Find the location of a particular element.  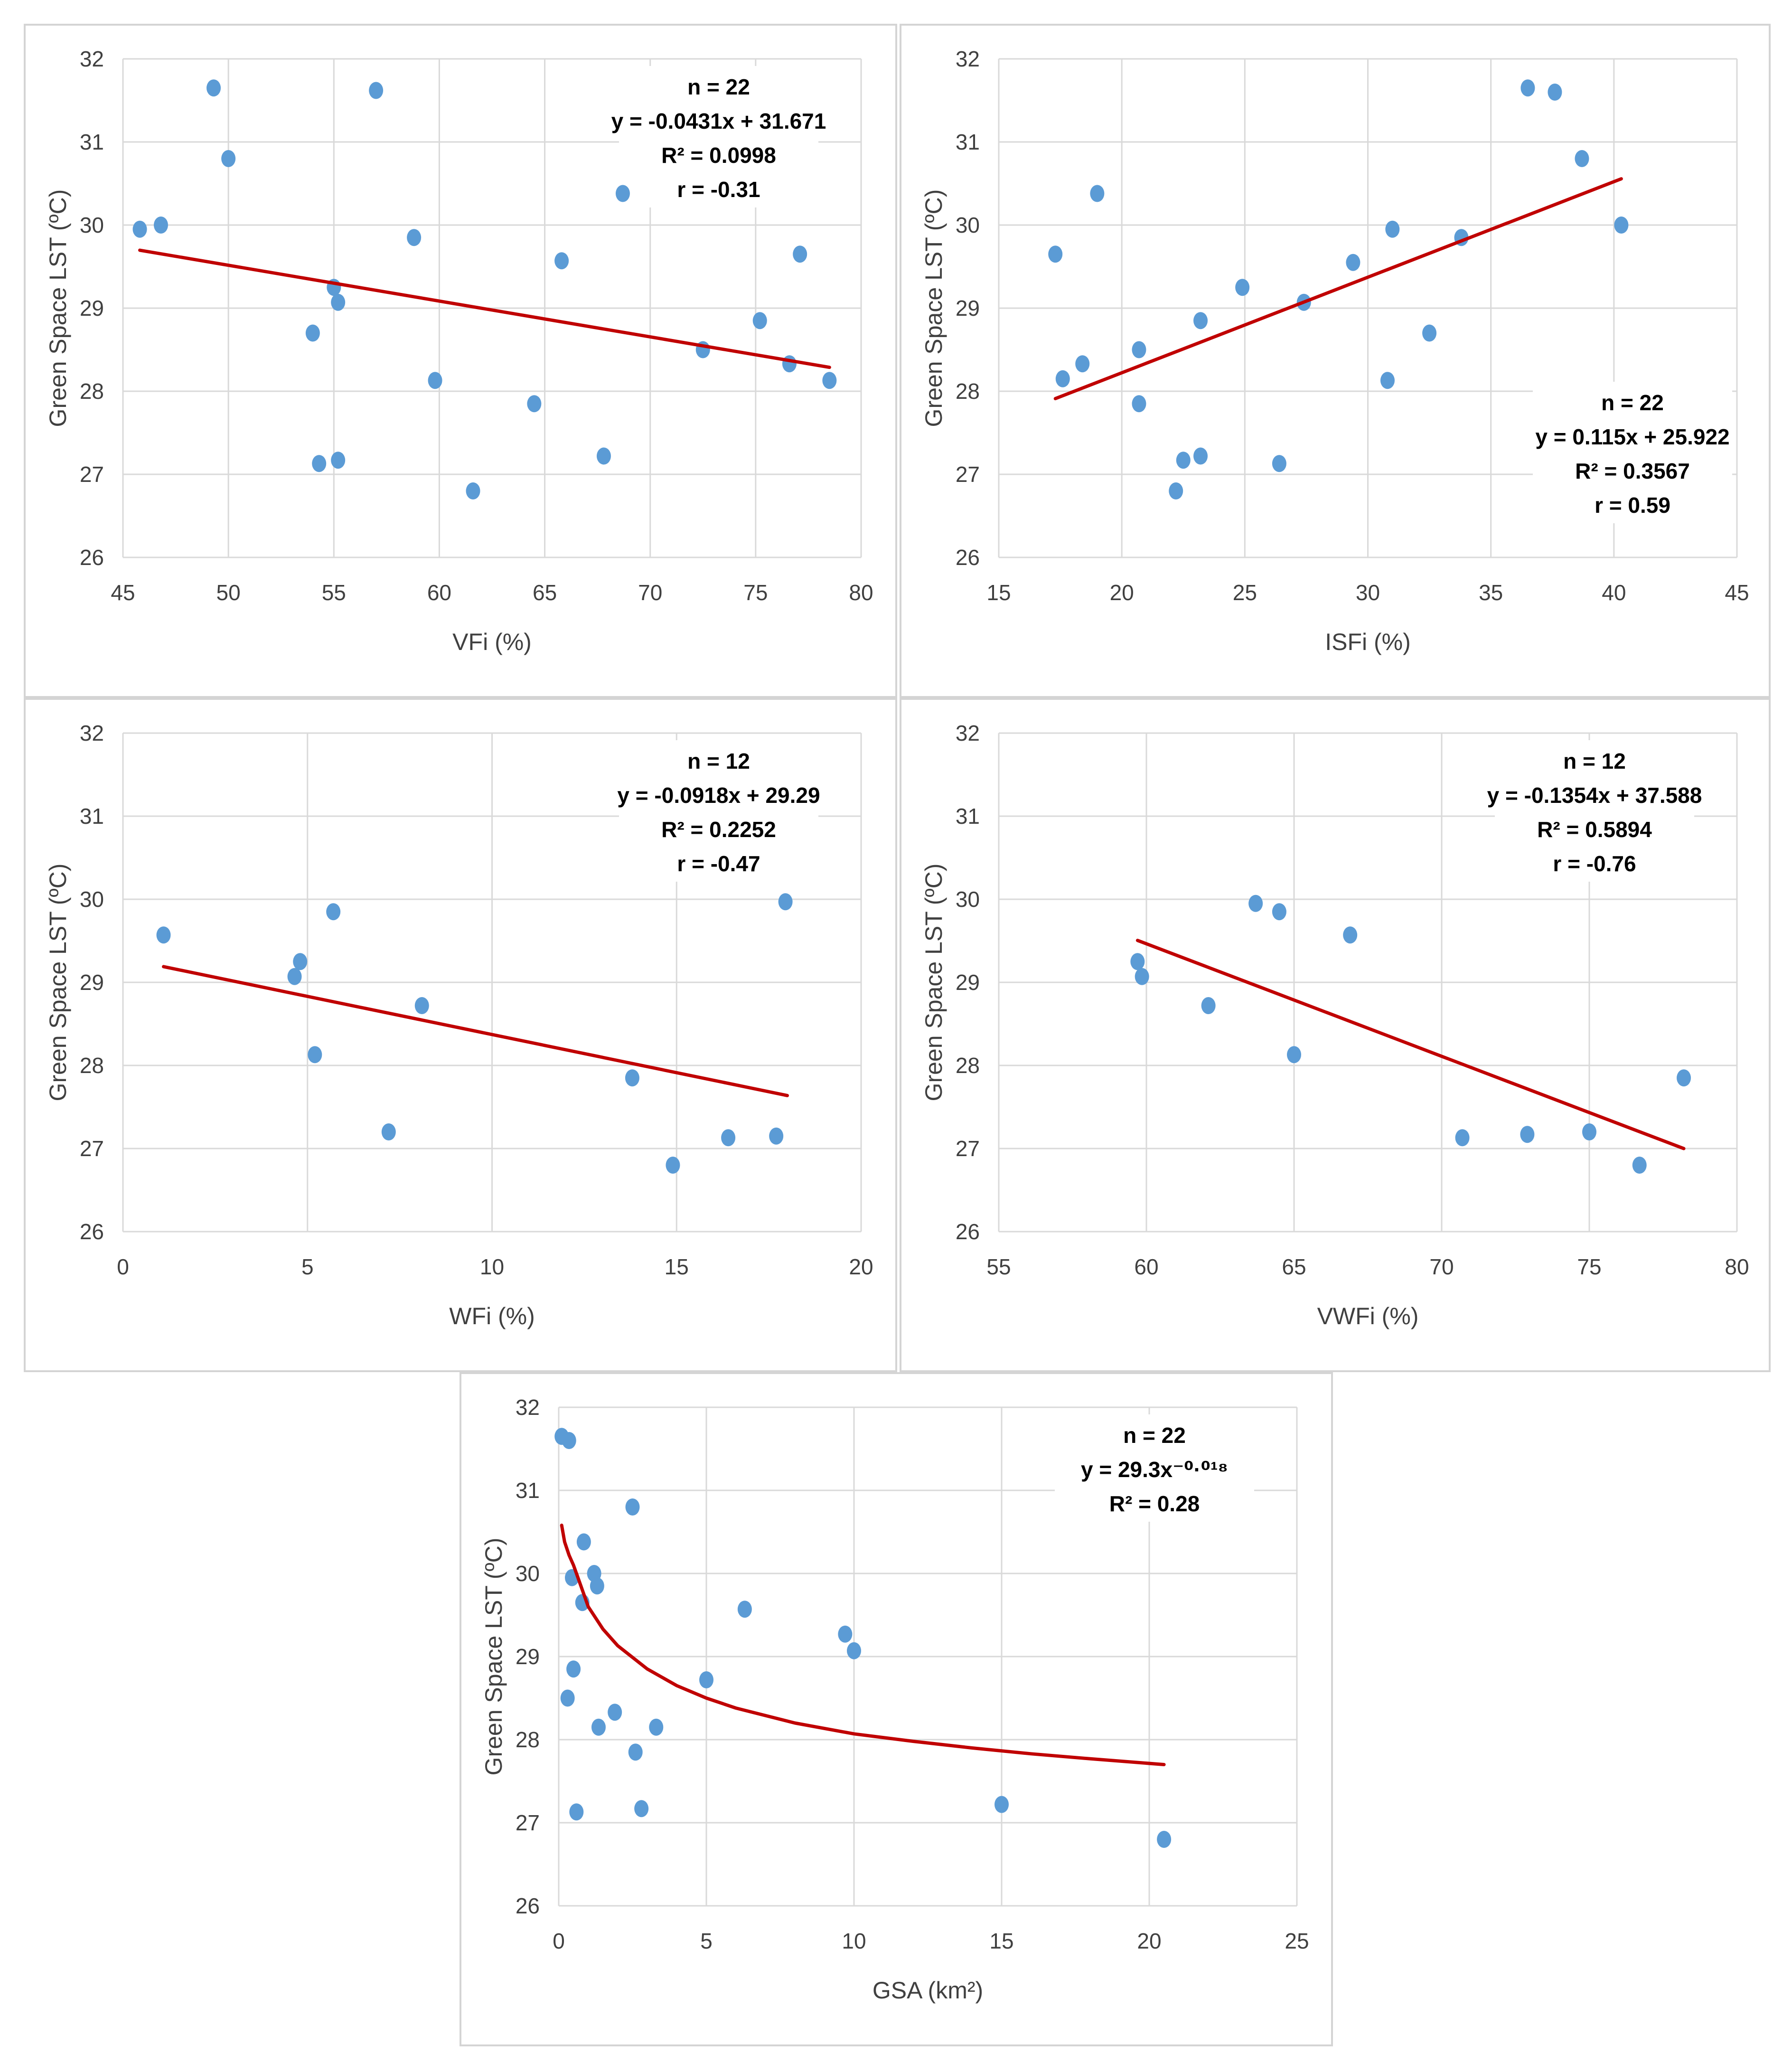

vfi-x-tick-label: 65 is located at coordinates (545, 592).